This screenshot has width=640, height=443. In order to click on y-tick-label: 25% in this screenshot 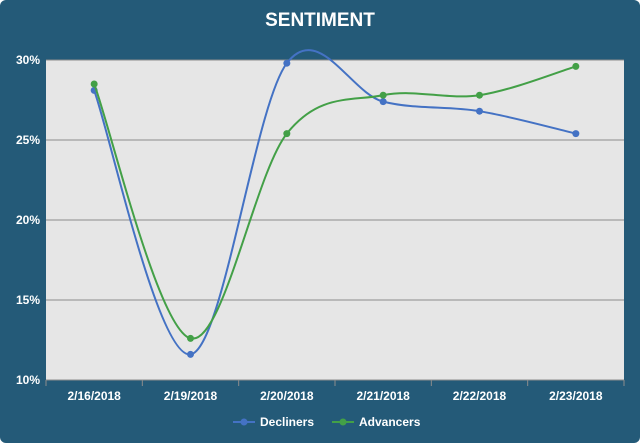, I will do `click(28, 140)`.